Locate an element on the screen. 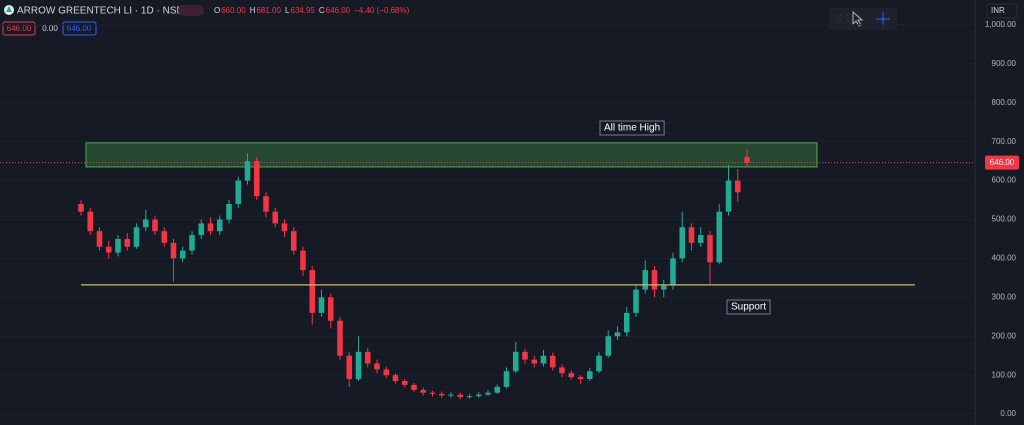 The width and height of the screenshot is (1024, 425). toggle is located at coordinates (191, 10).